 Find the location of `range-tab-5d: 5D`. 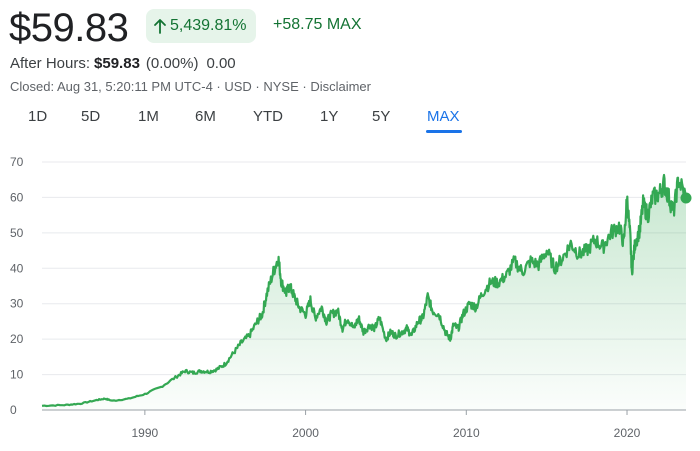

range-tab-5d: 5D is located at coordinates (91, 116).